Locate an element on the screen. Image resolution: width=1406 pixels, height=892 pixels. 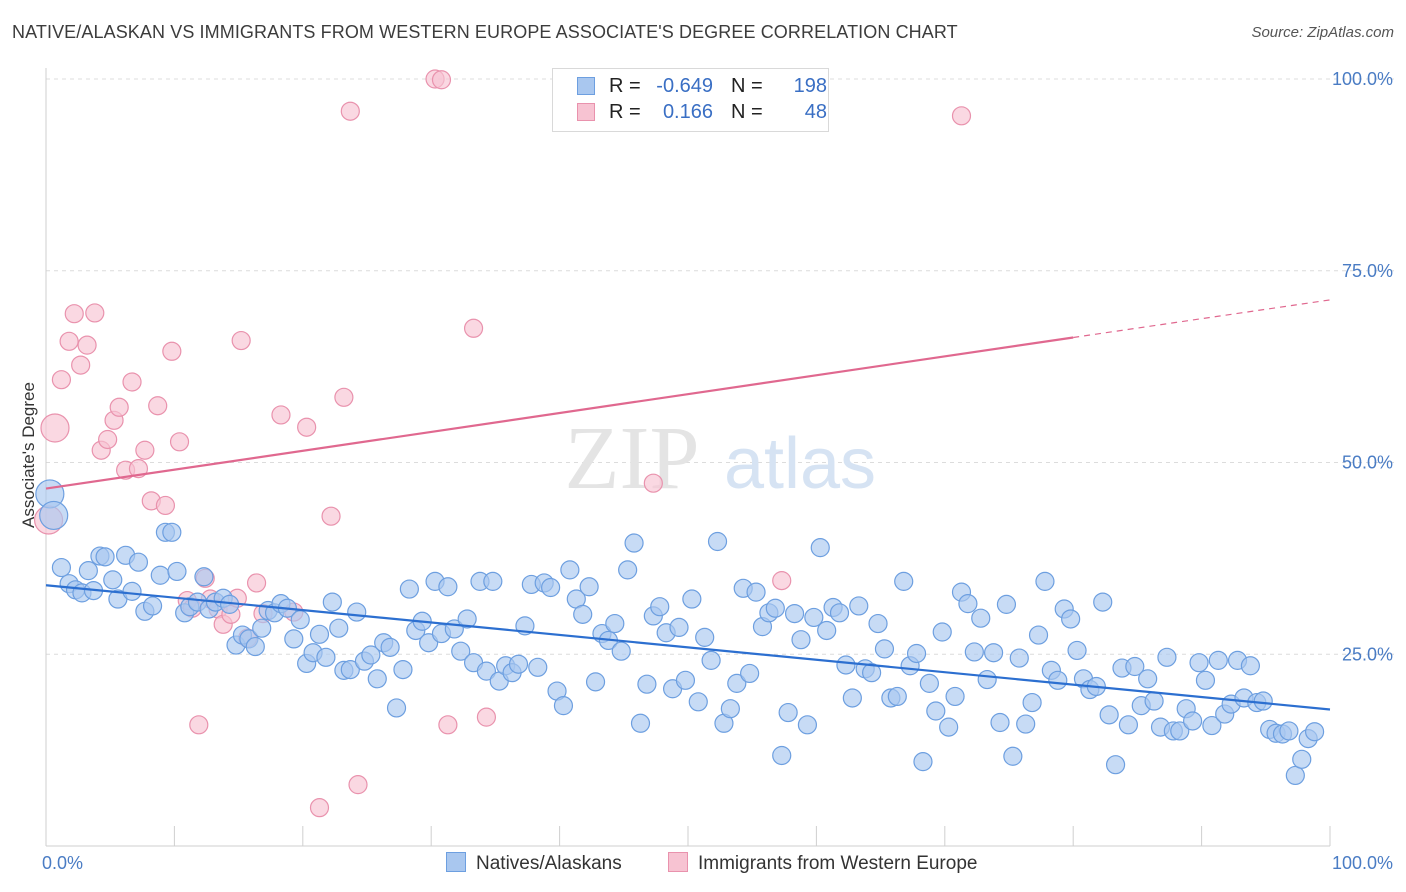
legend-swatch-immigrants is located at coordinates (586, 112).